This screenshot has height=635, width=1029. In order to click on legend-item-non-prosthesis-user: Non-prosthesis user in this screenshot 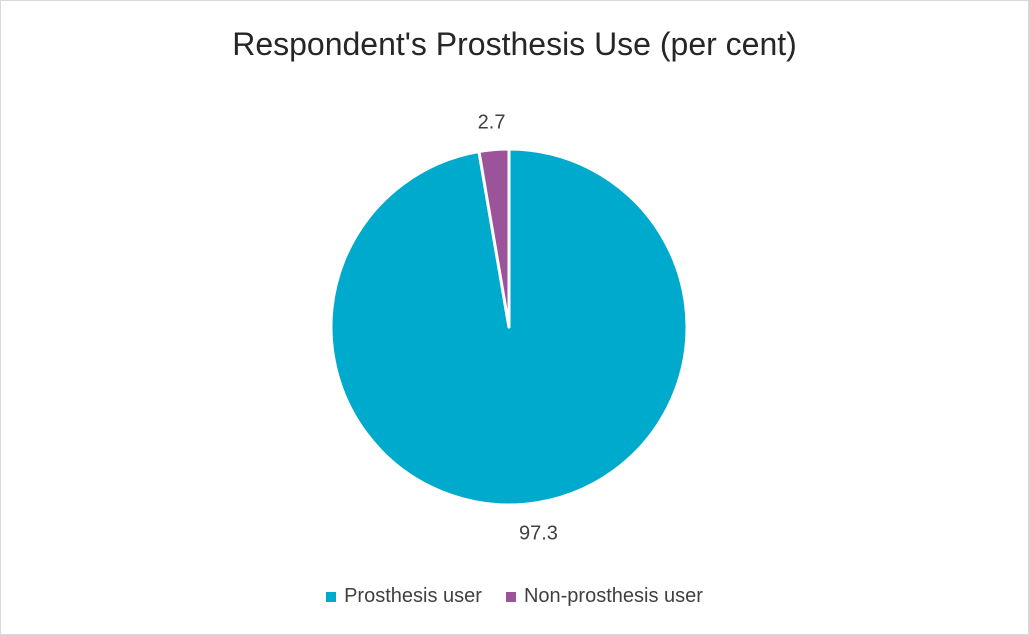, I will do `click(604, 596)`.